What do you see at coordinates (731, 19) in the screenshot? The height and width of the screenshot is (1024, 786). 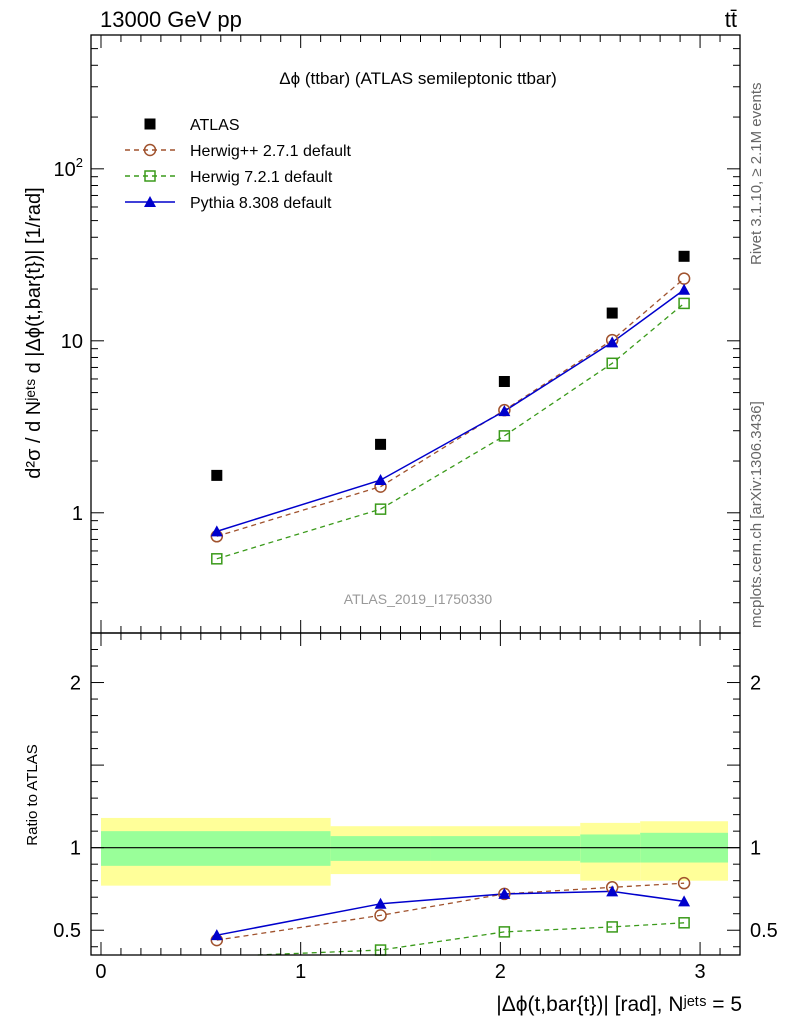 I see `header-right-label: tt̄` at bounding box center [731, 19].